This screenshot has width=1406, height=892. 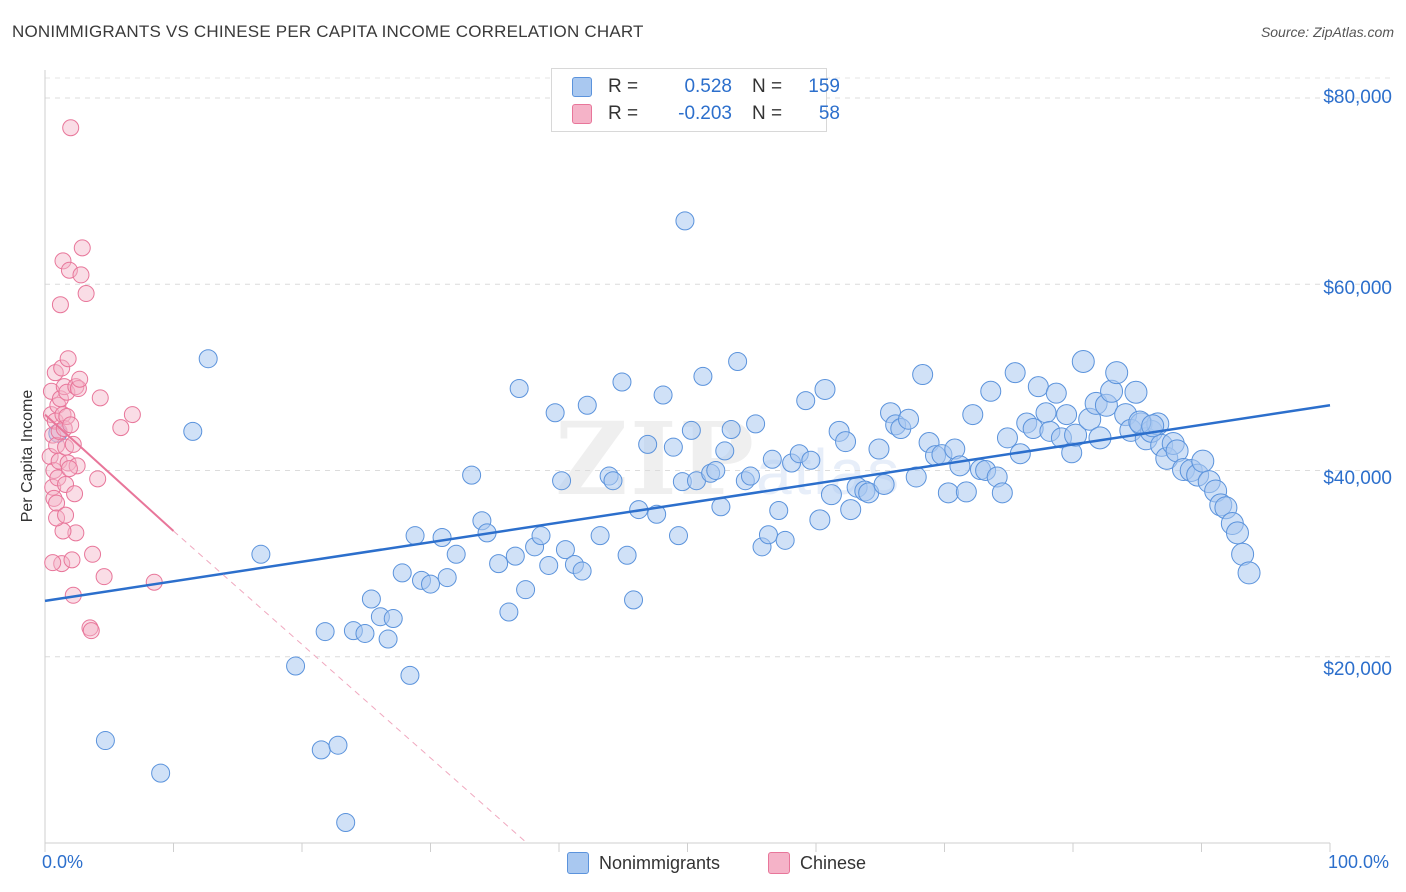 What do you see at coordinates (695, 100) in the screenshot?
I see `correlation-legend: R = 0.528 N = 159 R = -0.203 N = 58` at bounding box center [695, 100].